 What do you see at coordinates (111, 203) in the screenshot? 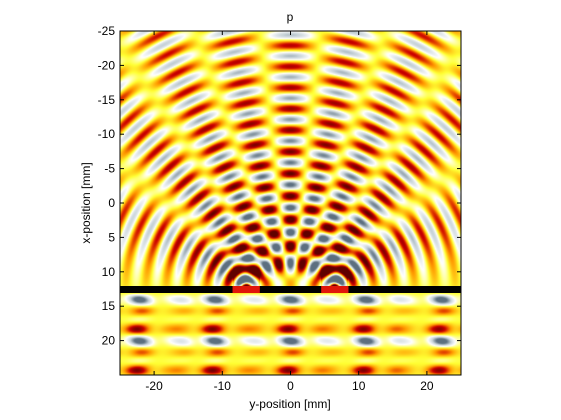
I see `y-tick-label: 0` at bounding box center [111, 203].